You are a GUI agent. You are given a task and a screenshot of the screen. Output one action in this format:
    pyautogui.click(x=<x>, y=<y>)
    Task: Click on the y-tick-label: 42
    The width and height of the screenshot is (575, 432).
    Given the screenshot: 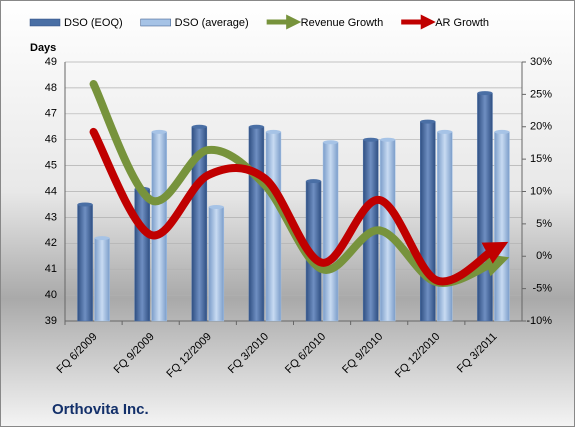 What is the action you would take?
    pyautogui.click(x=51, y=243)
    